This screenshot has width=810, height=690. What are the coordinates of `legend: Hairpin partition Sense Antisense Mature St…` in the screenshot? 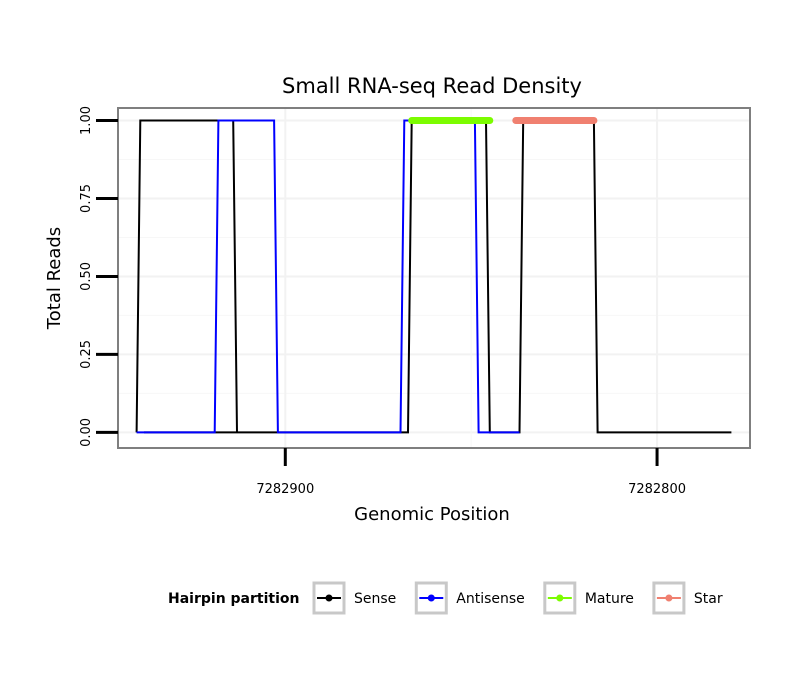 It's located at (445, 598).